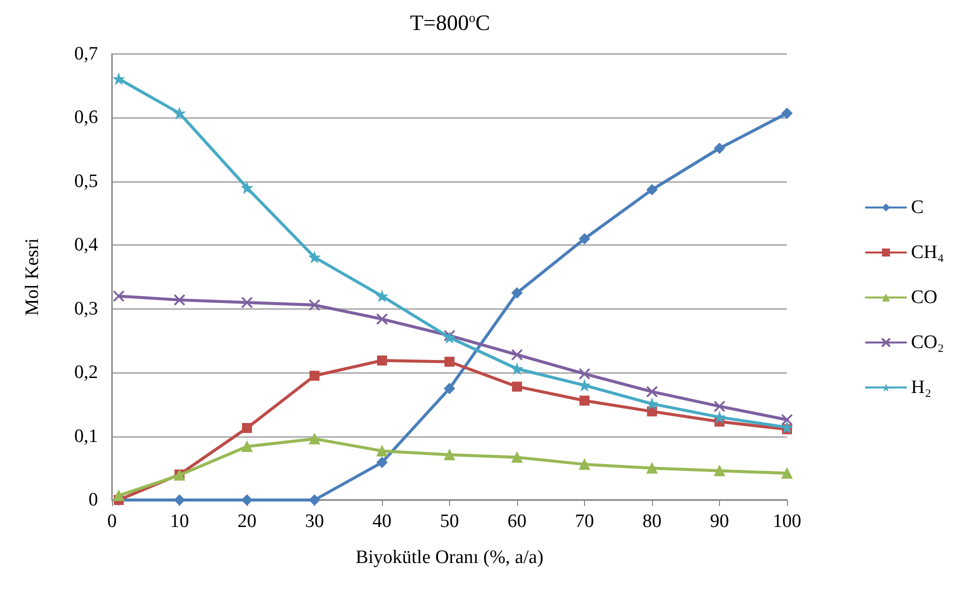 This screenshot has height=595, width=969. I want to click on x-tick-label: 10, so click(179, 521).